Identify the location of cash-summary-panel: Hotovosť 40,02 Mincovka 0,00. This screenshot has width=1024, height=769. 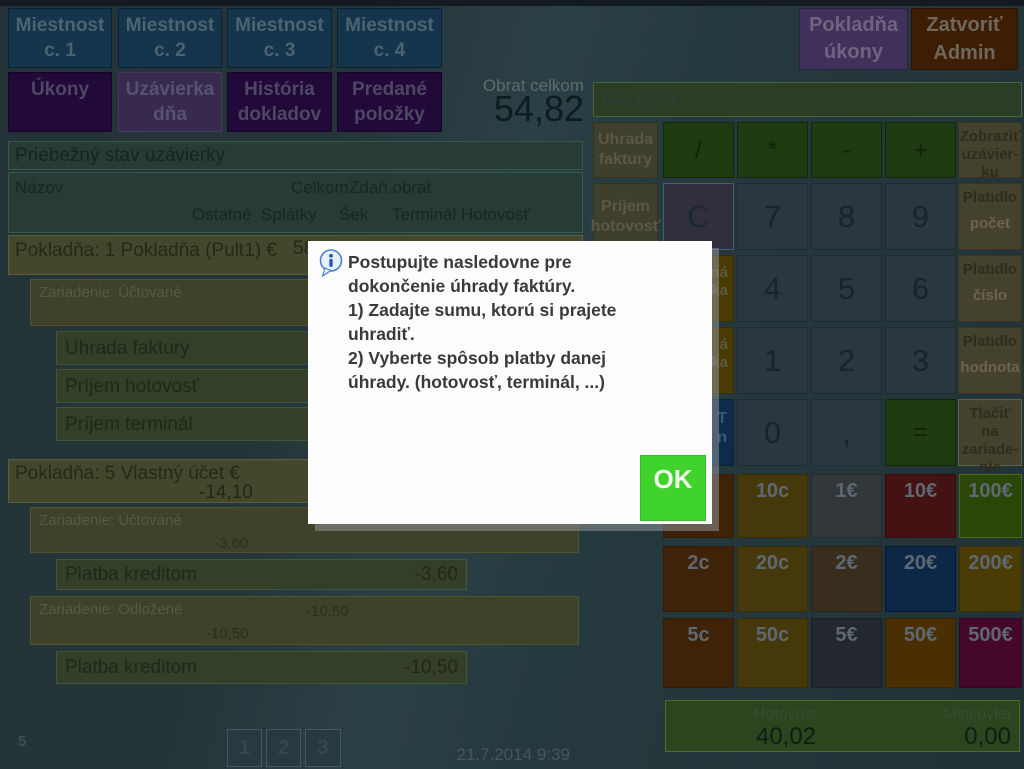
(842, 726).